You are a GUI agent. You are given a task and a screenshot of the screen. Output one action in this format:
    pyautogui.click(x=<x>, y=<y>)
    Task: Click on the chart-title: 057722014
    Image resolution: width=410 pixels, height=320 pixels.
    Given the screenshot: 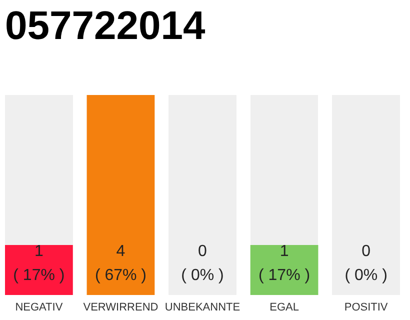 What is the action you would take?
    pyautogui.click(x=105, y=26)
    